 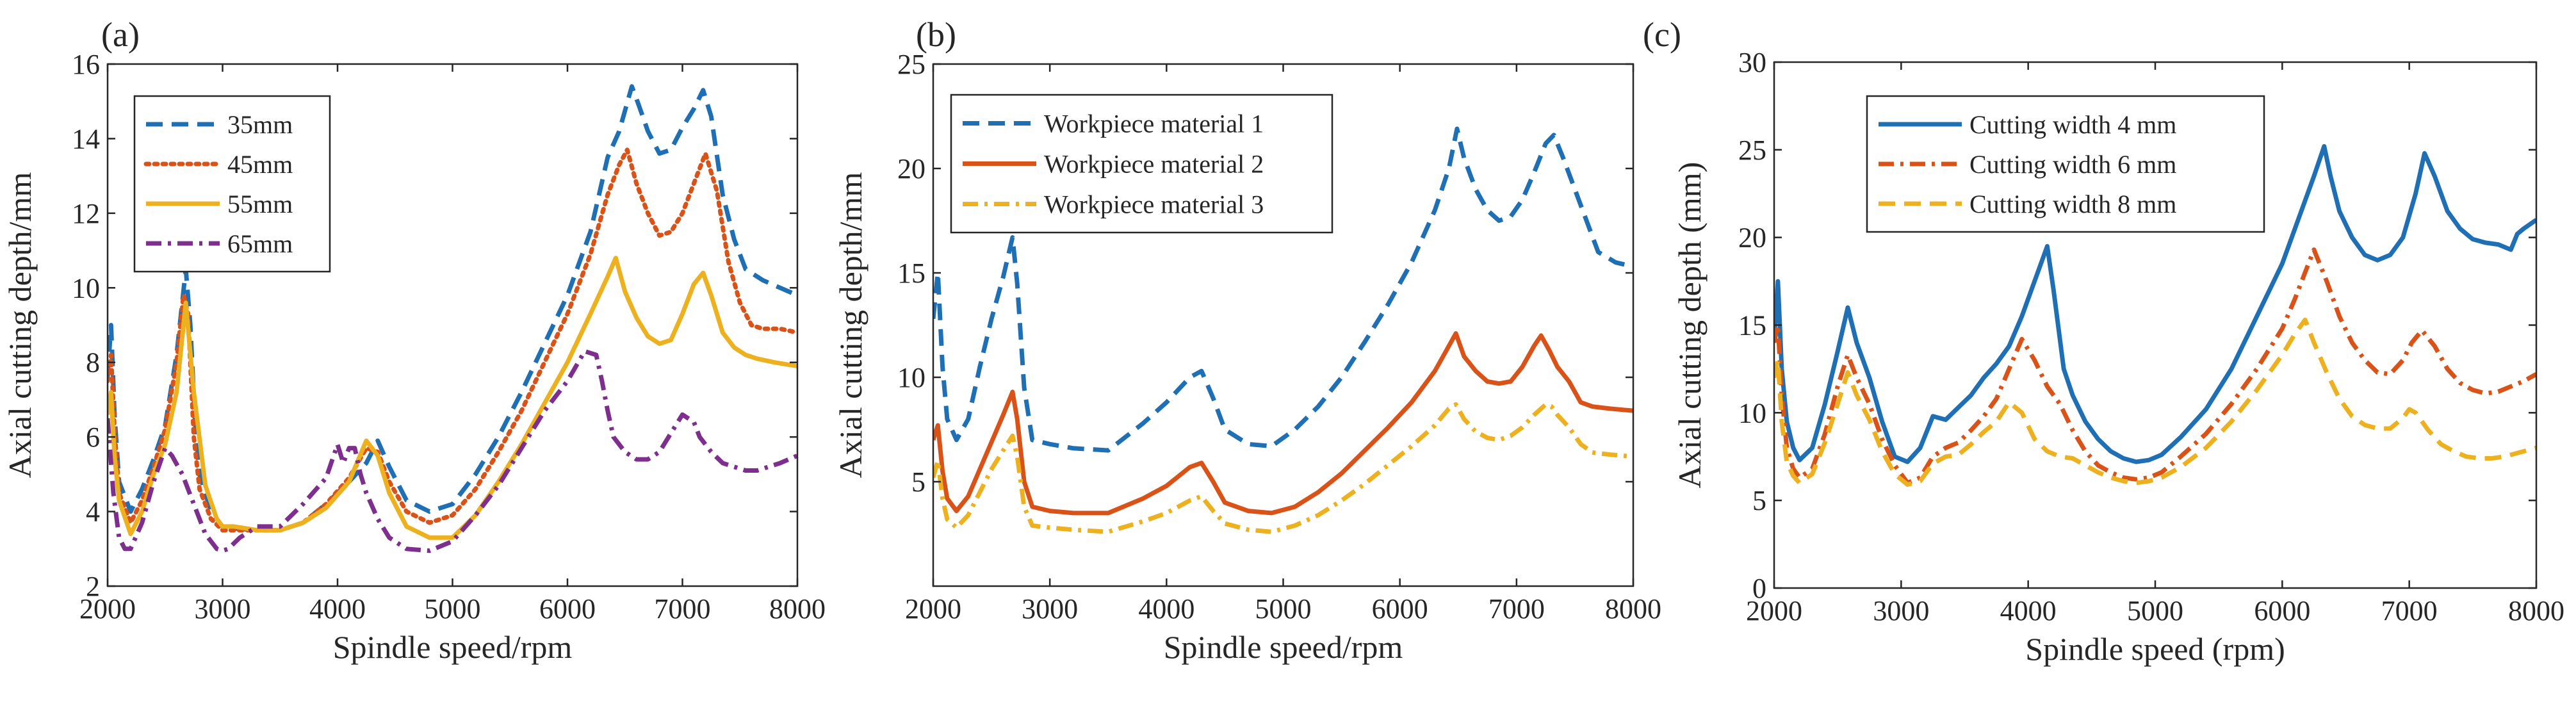 I want to click on y-tick-label: 8, so click(x=93, y=363).